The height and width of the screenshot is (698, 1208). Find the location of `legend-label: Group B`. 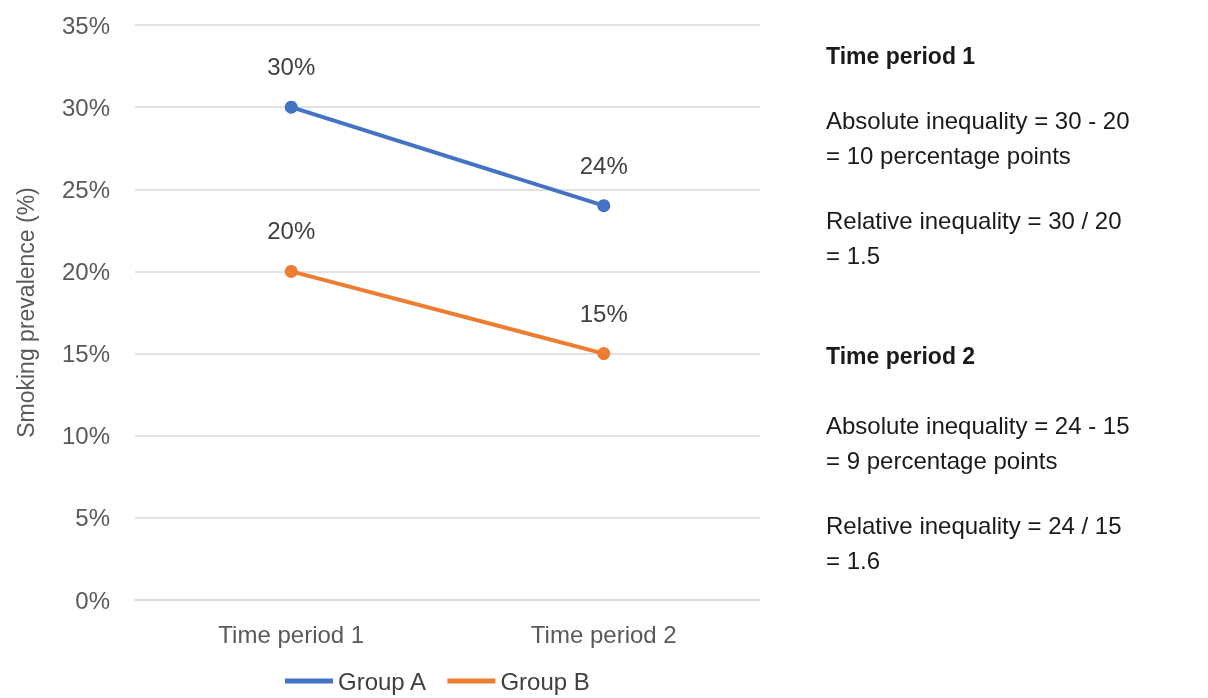

legend-label: Group B is located at coordinates (545, 681).